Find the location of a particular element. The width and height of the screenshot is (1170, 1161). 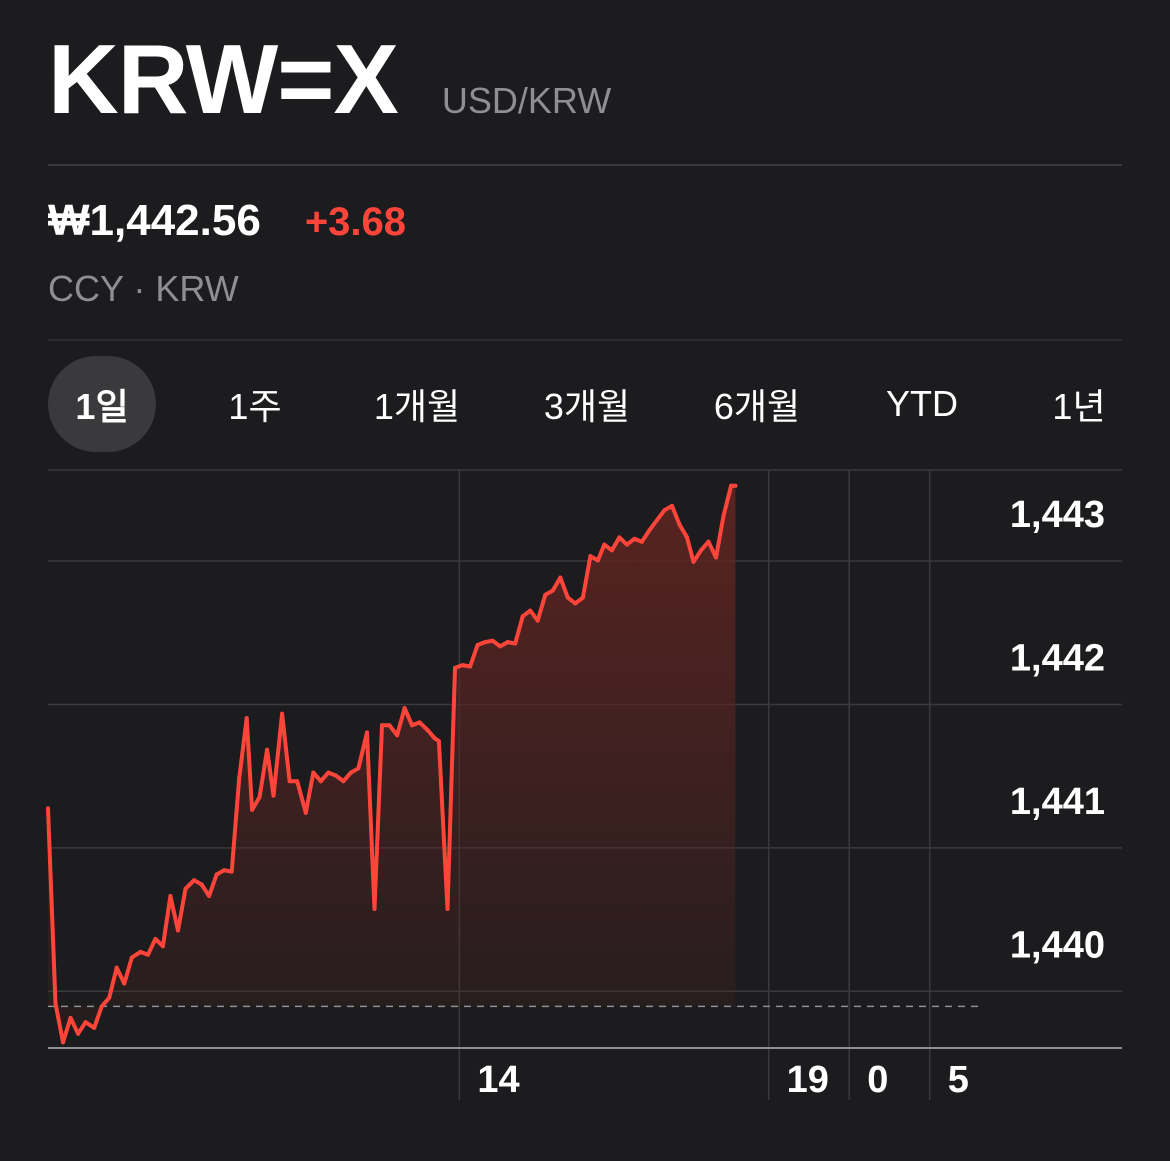

x-tick-label: 0 is located at coordinates (877, 1080).